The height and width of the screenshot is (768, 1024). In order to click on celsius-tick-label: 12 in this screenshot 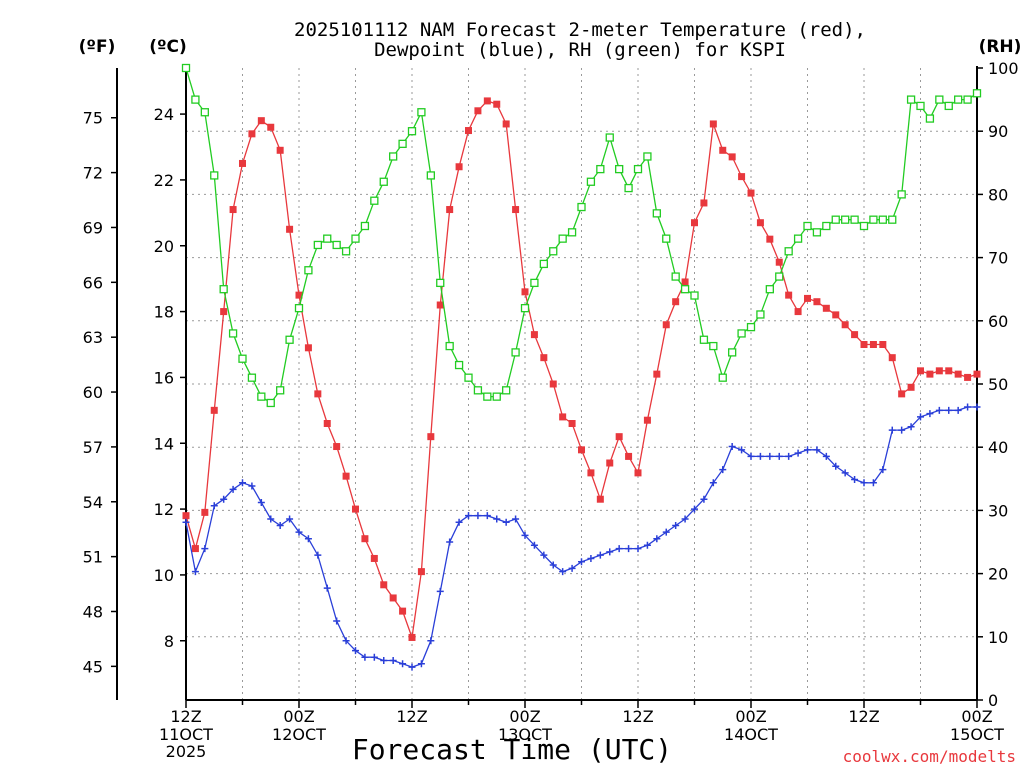, I will do `click(164, 509)`.